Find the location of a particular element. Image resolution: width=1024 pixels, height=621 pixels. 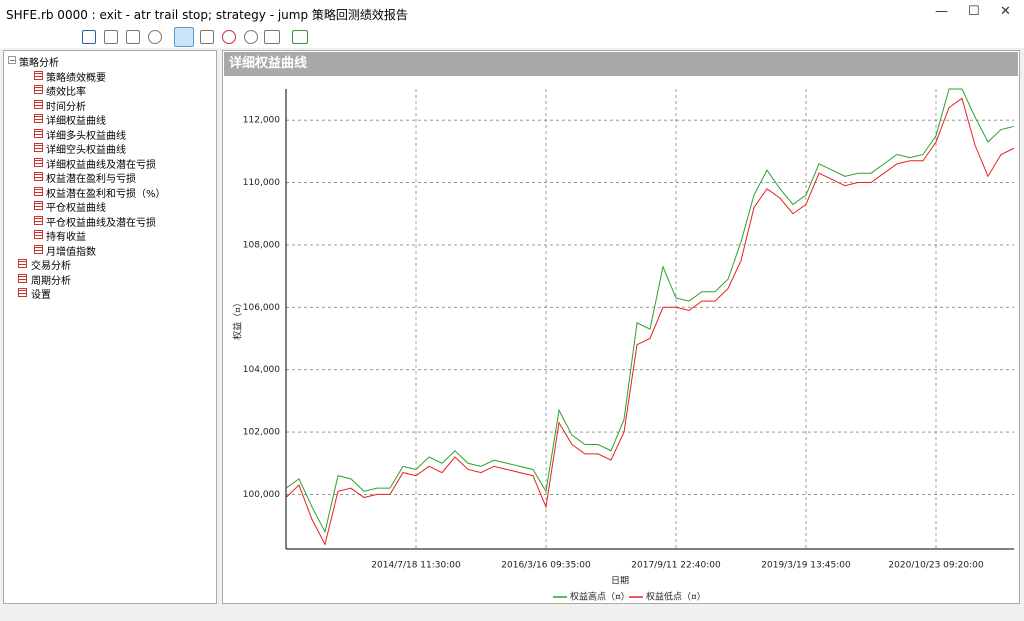

x-tick-label: 2019/3/19 13:45:00 is located at coordinates (806, 566).